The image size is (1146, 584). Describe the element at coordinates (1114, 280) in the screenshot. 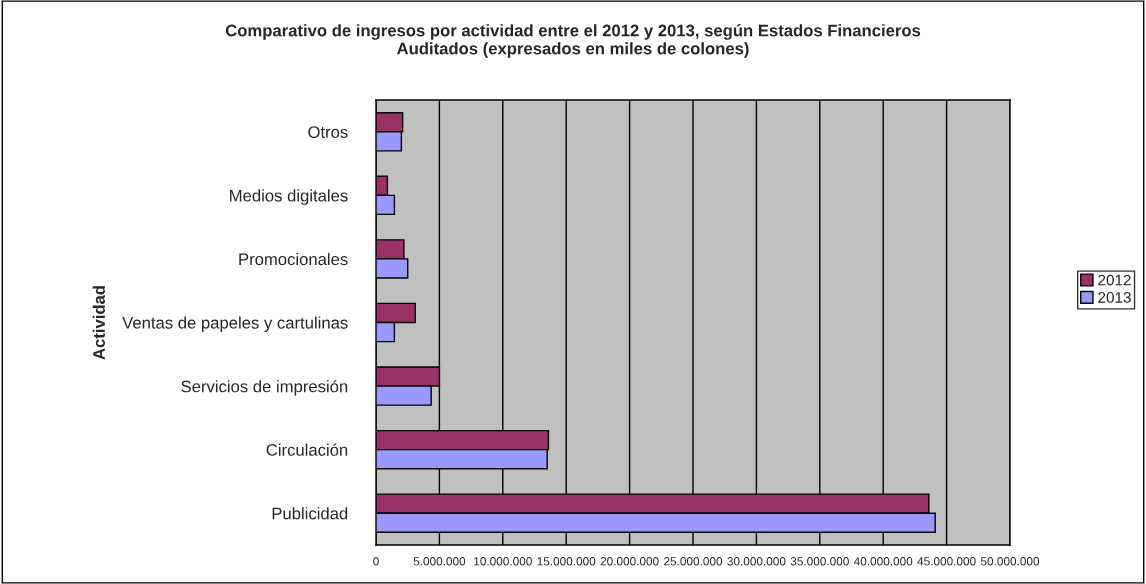

I see `legend-label: 2012` at that location.